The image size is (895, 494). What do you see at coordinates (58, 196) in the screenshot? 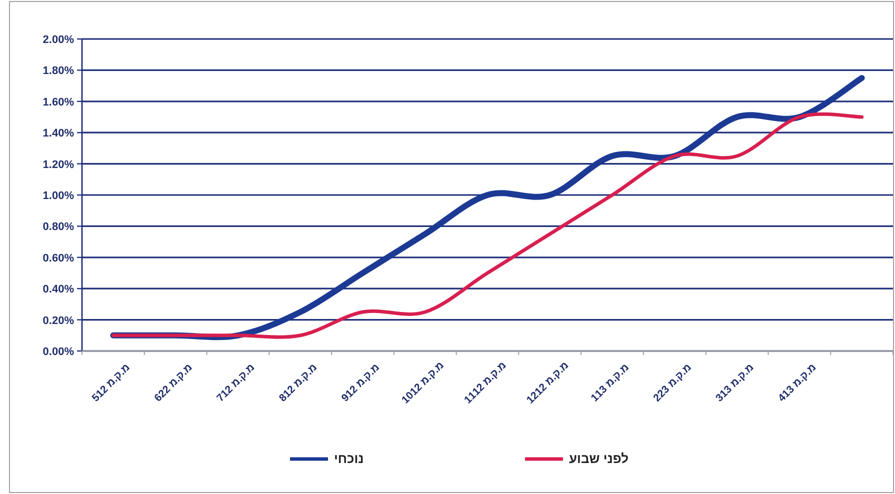
I see `y-tick-label: 1.00%` at bounding box center [58, 196].